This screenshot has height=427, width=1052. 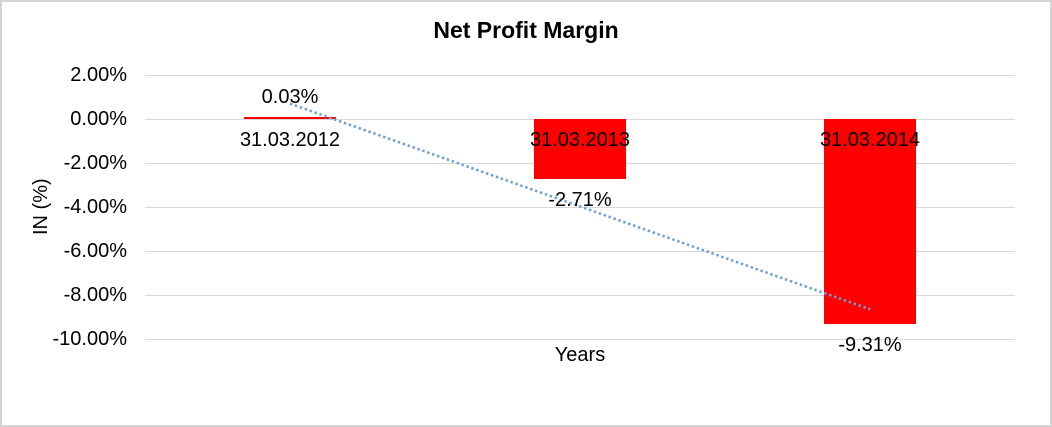 I want to click on y-tick-label: 2.00%, so click(x=98, y=75).